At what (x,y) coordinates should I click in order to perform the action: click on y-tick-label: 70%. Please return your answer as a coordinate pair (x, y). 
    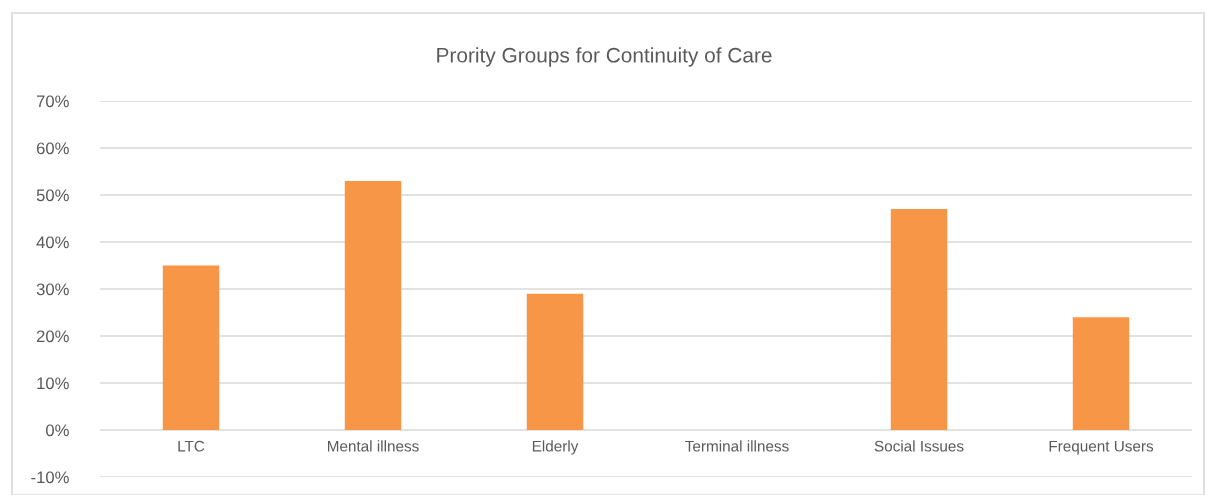
    Looking at the image, I should click on (52, 101).